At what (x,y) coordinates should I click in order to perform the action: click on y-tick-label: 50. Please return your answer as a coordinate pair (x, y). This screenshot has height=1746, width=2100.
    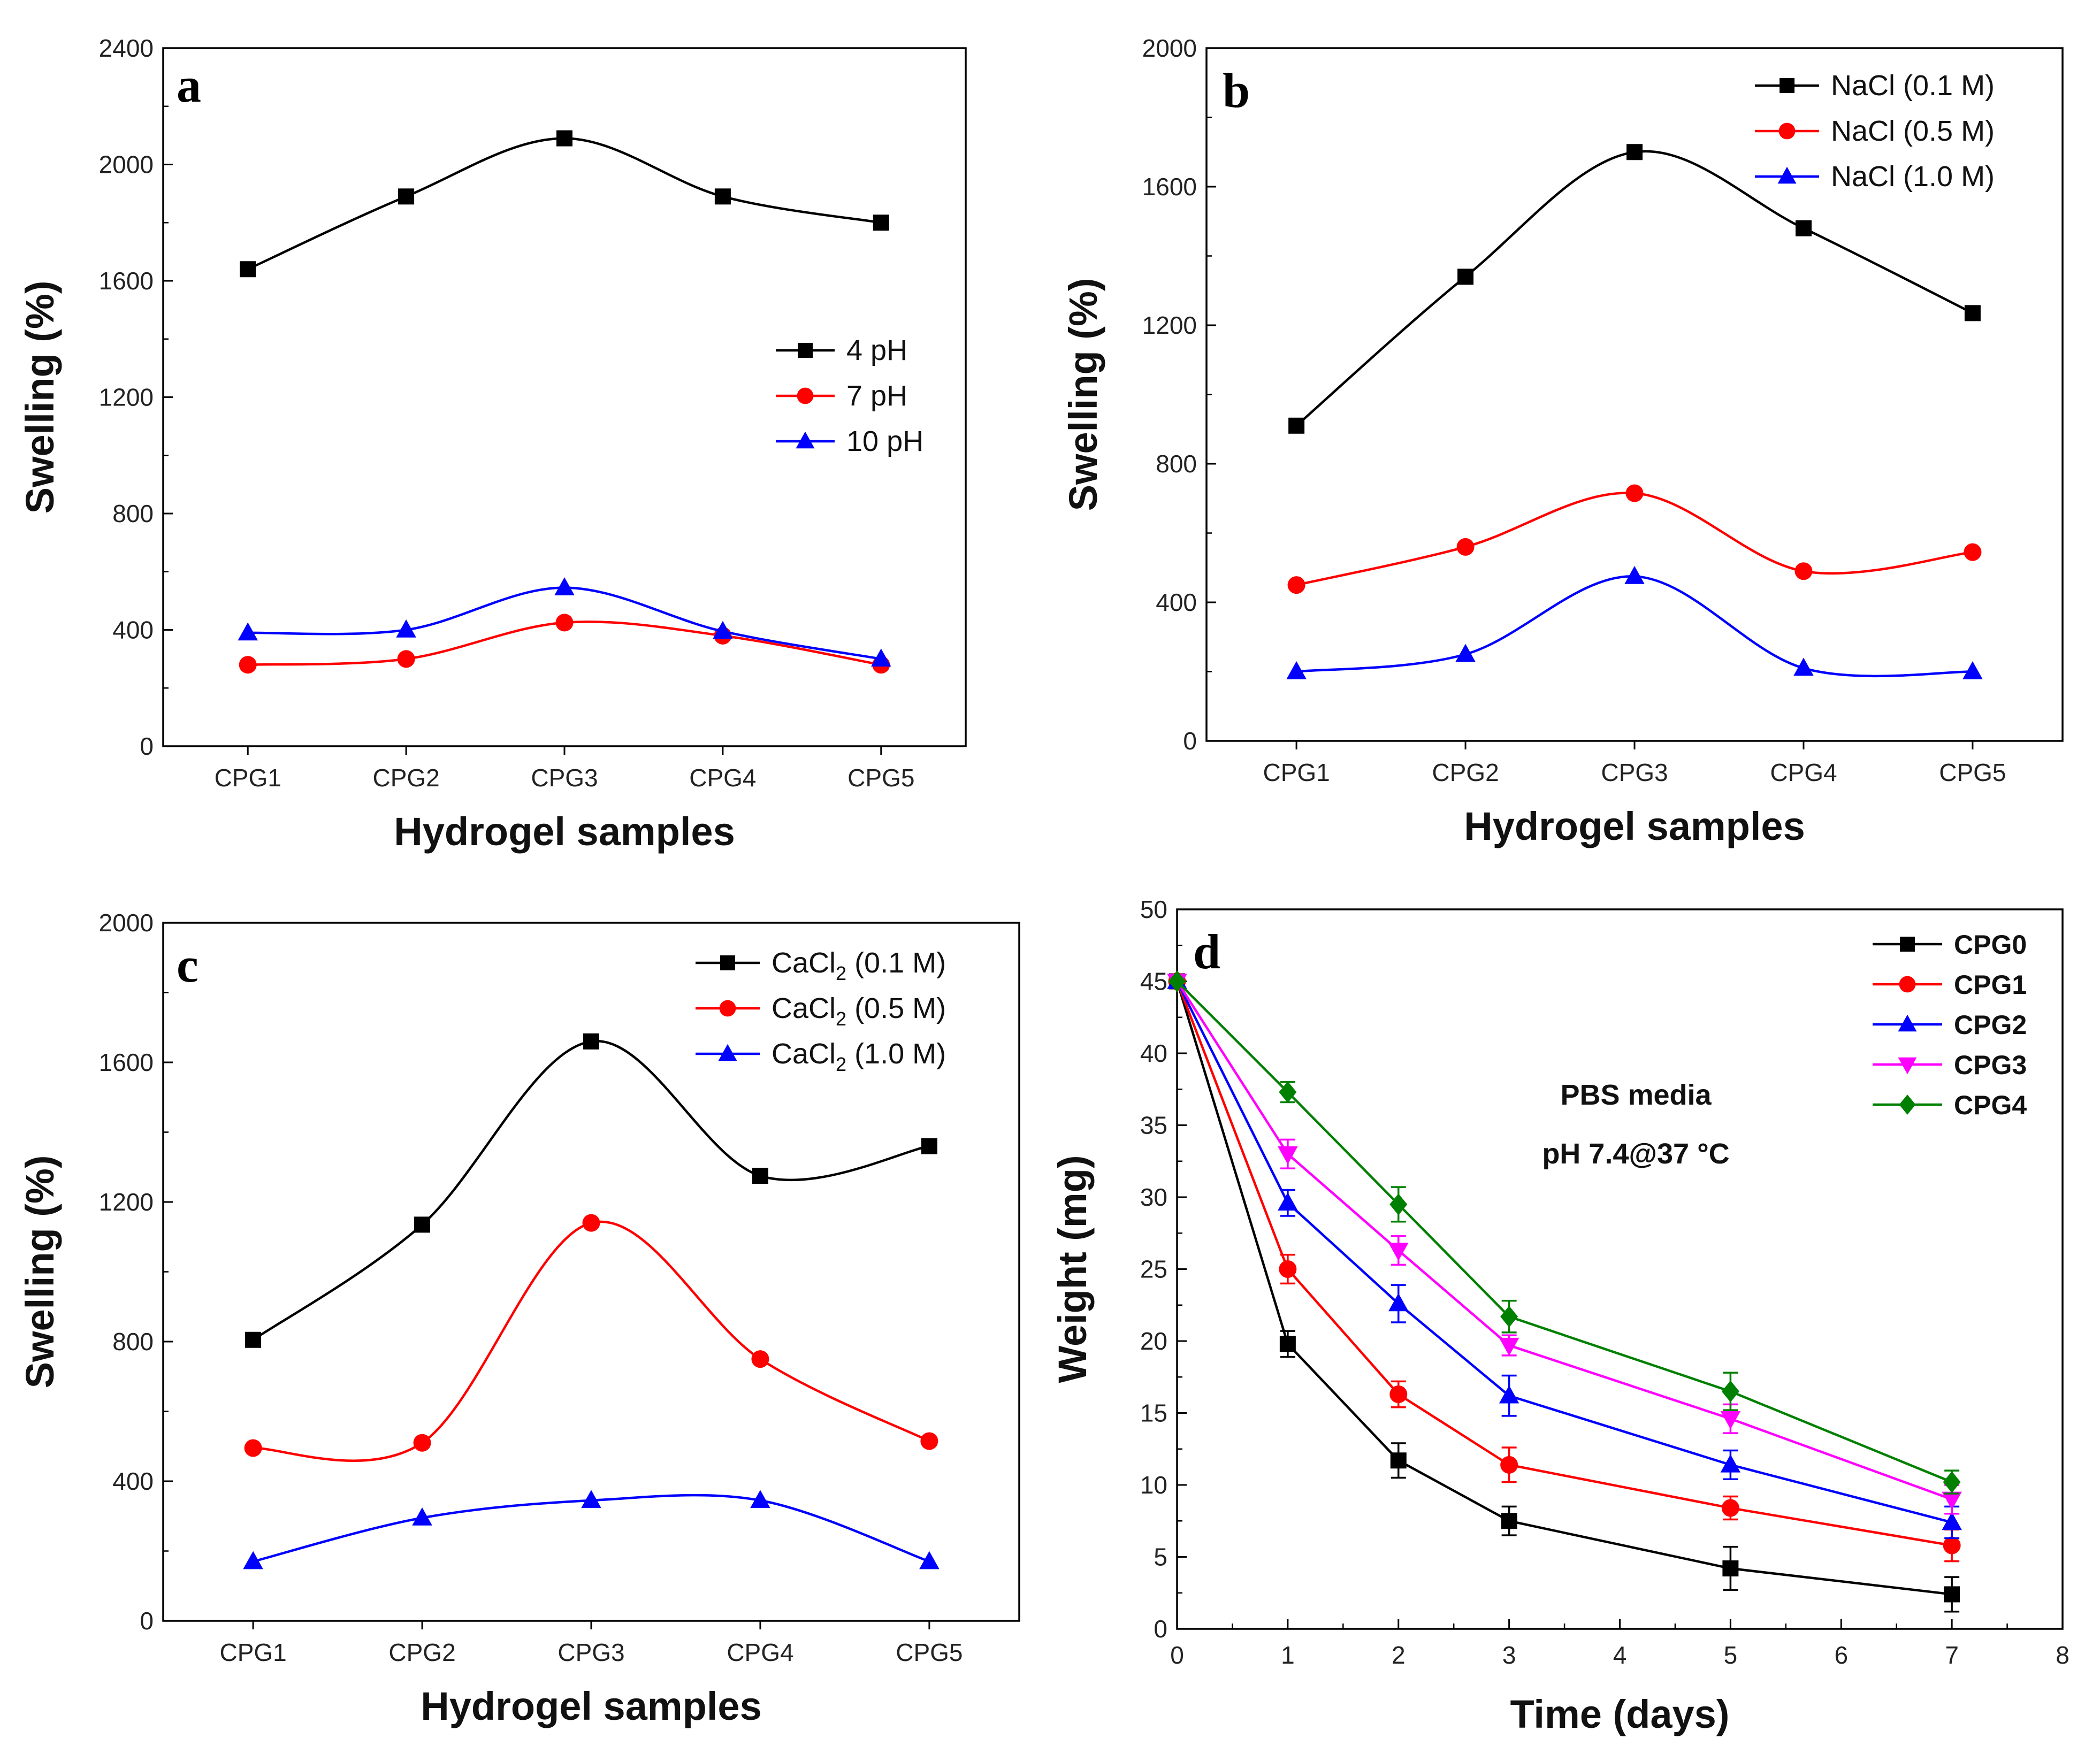
    Looking at the image, I should click on (1153, 909).